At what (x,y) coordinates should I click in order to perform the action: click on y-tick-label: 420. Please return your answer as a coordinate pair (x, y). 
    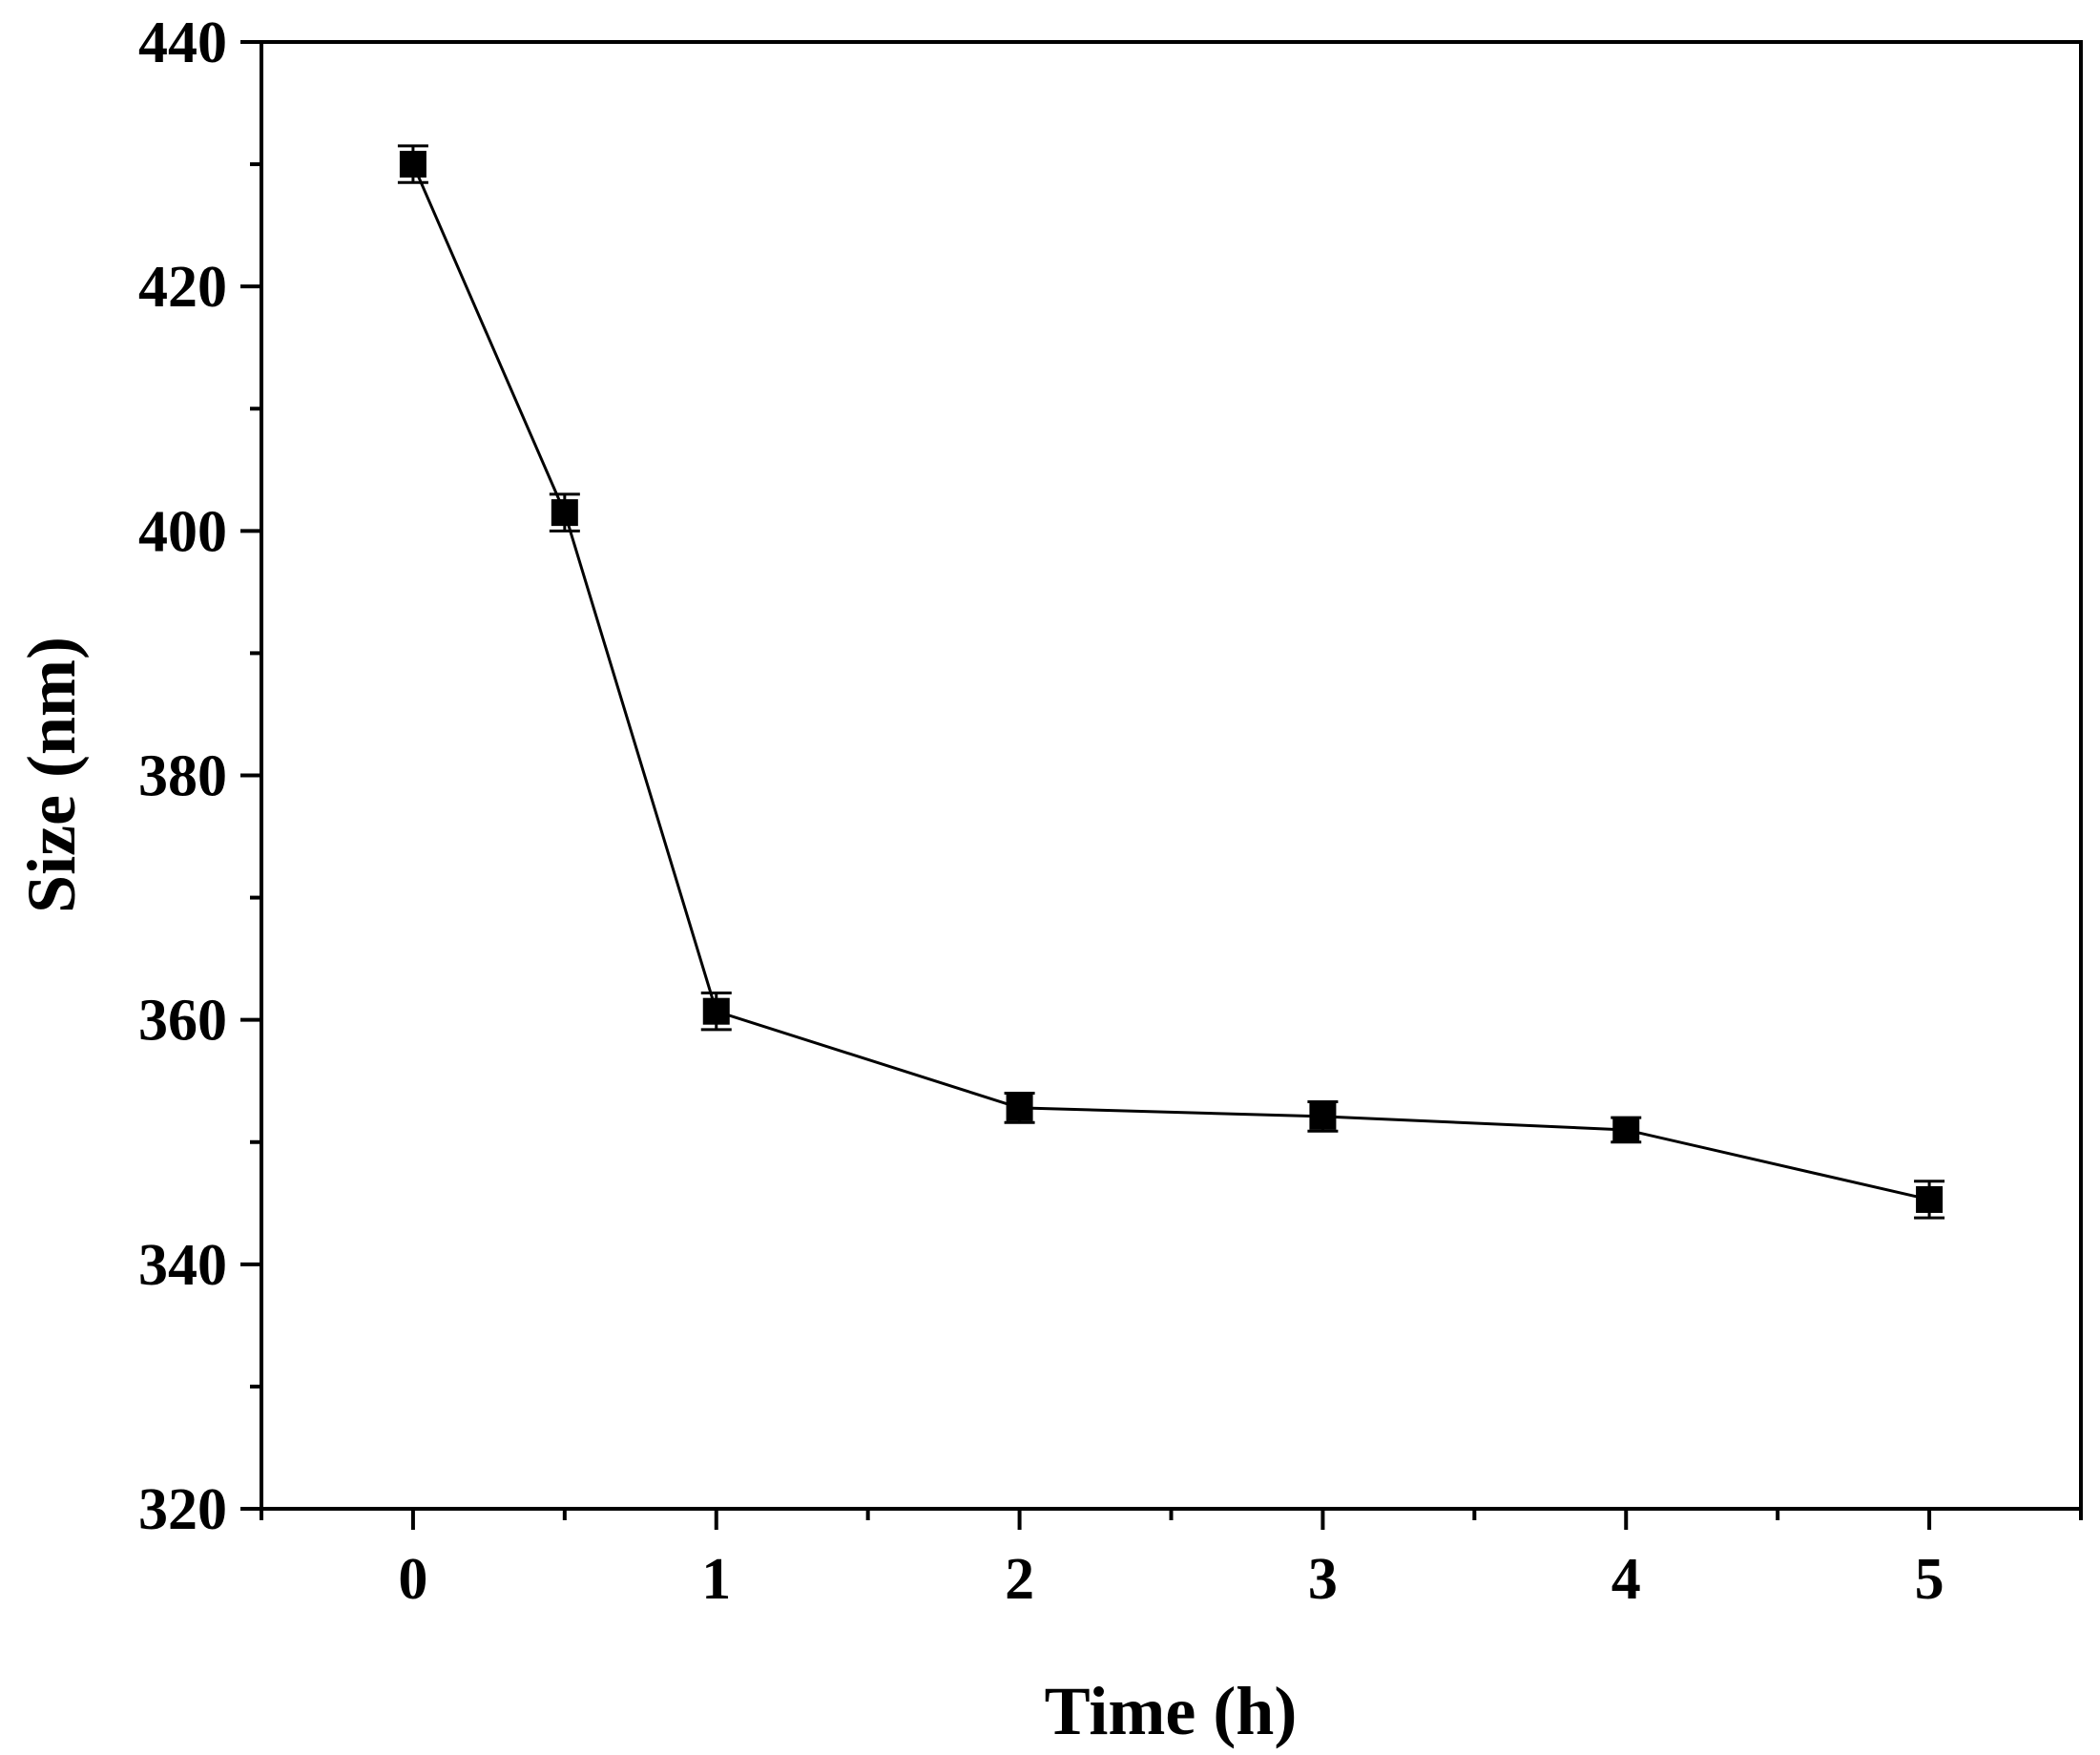
    Looking at the image, I should click on (183, 287).